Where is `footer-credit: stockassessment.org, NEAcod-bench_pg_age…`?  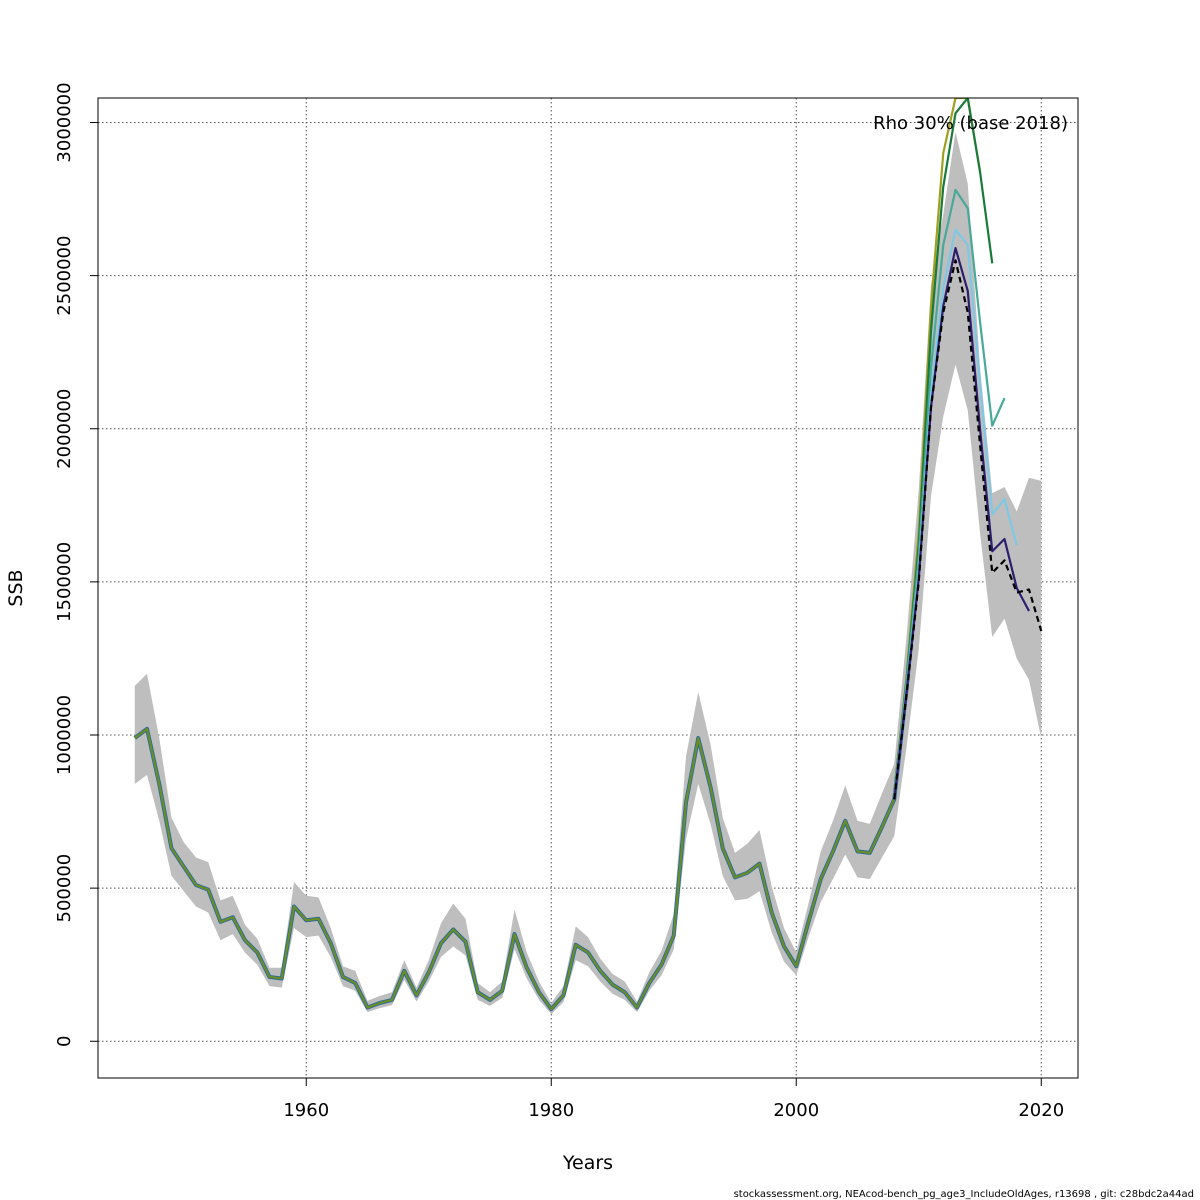
footer-credit: stockassessment.org, NEAcod-bench_pg_age… is located at coordinates (964, 1194).